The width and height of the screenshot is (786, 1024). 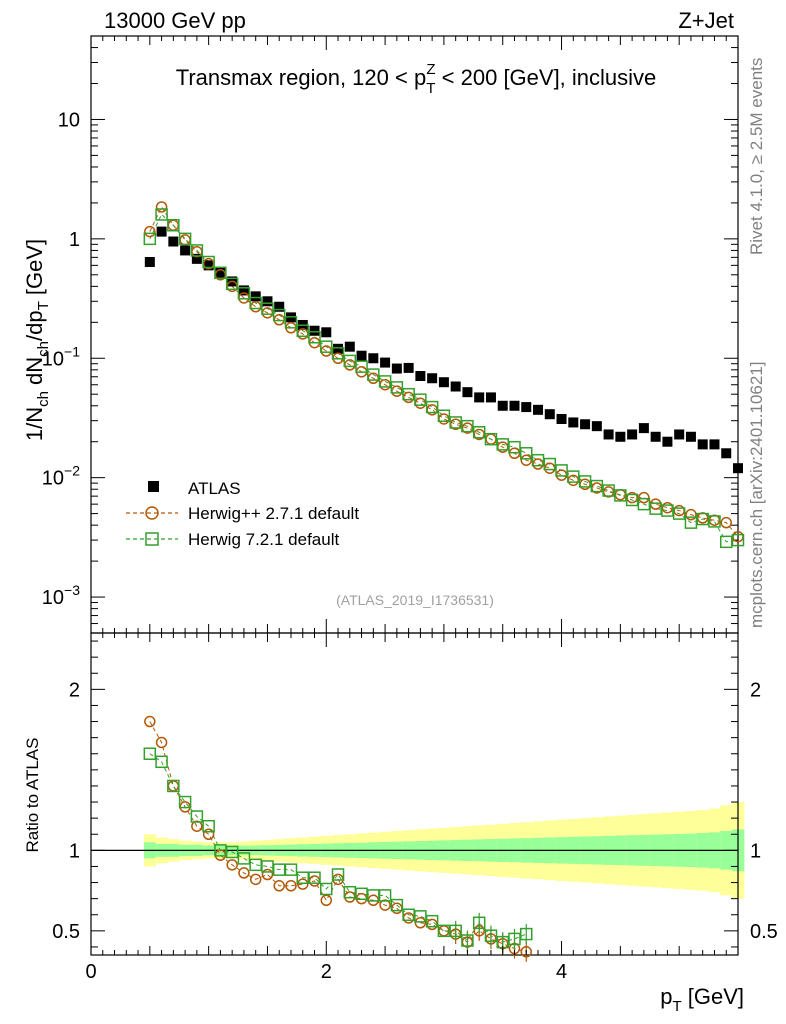 I want to click on y-tick-label: 1, so click(x=74, y=240).